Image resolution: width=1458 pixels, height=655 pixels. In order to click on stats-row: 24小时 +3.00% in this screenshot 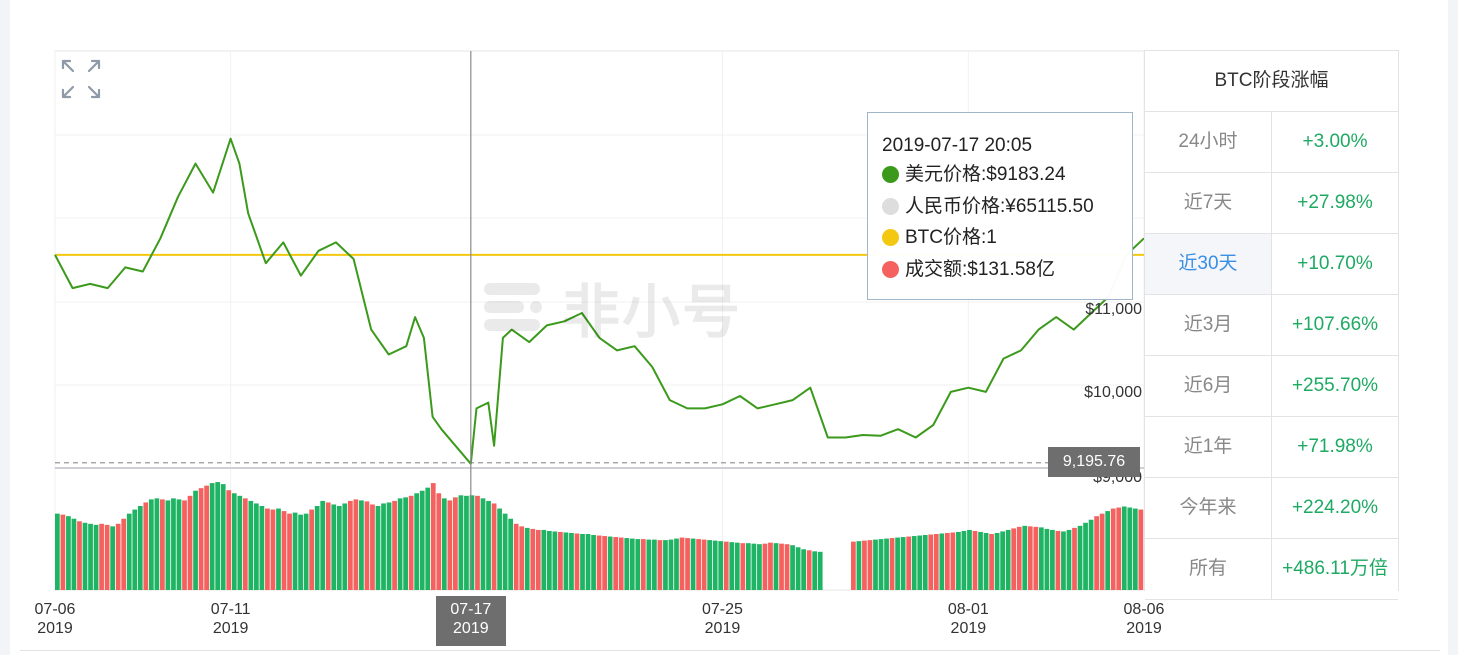, I will do `click(1271, 142)`.